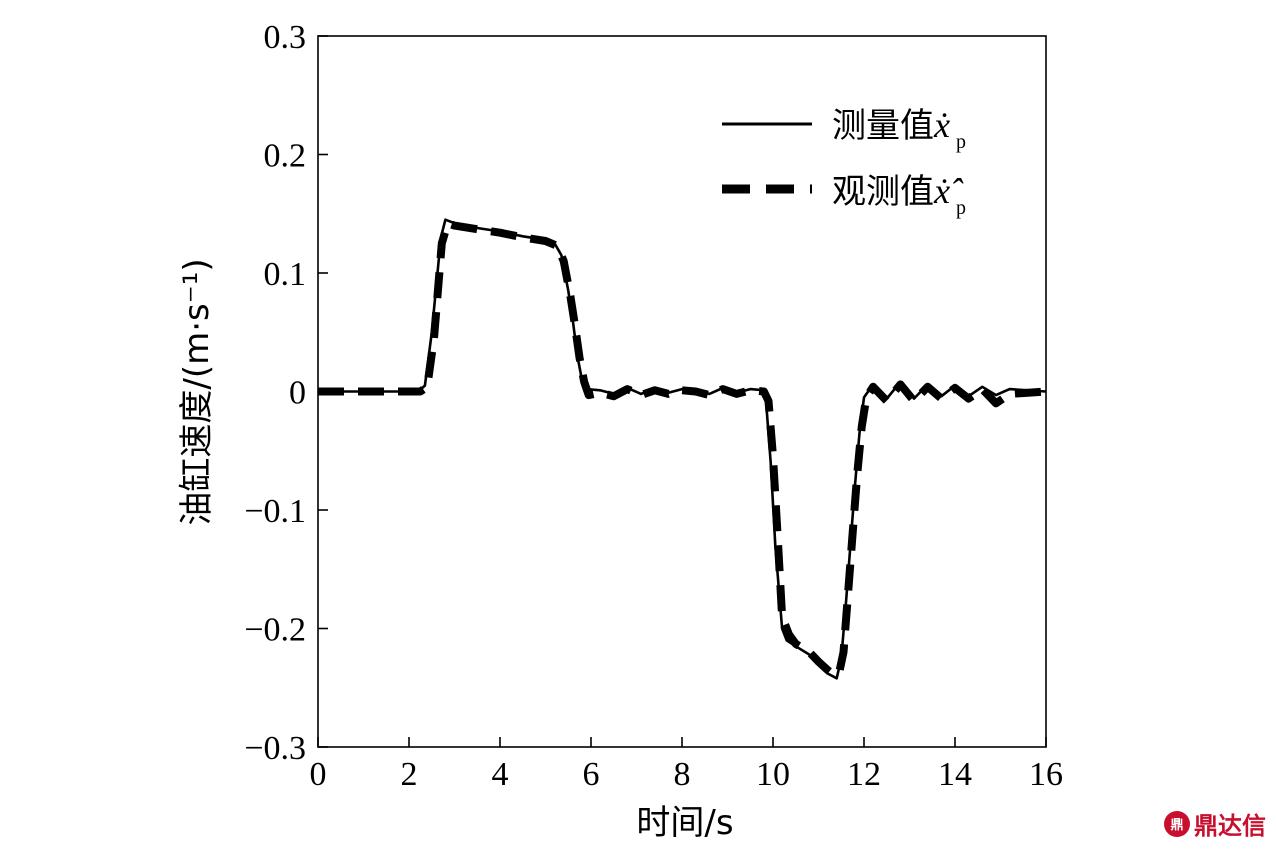  What do you see at coordinates (275, 748) in the screenshot?
I see `y-tick-label: −0.3` at bounding box center [275, 748].